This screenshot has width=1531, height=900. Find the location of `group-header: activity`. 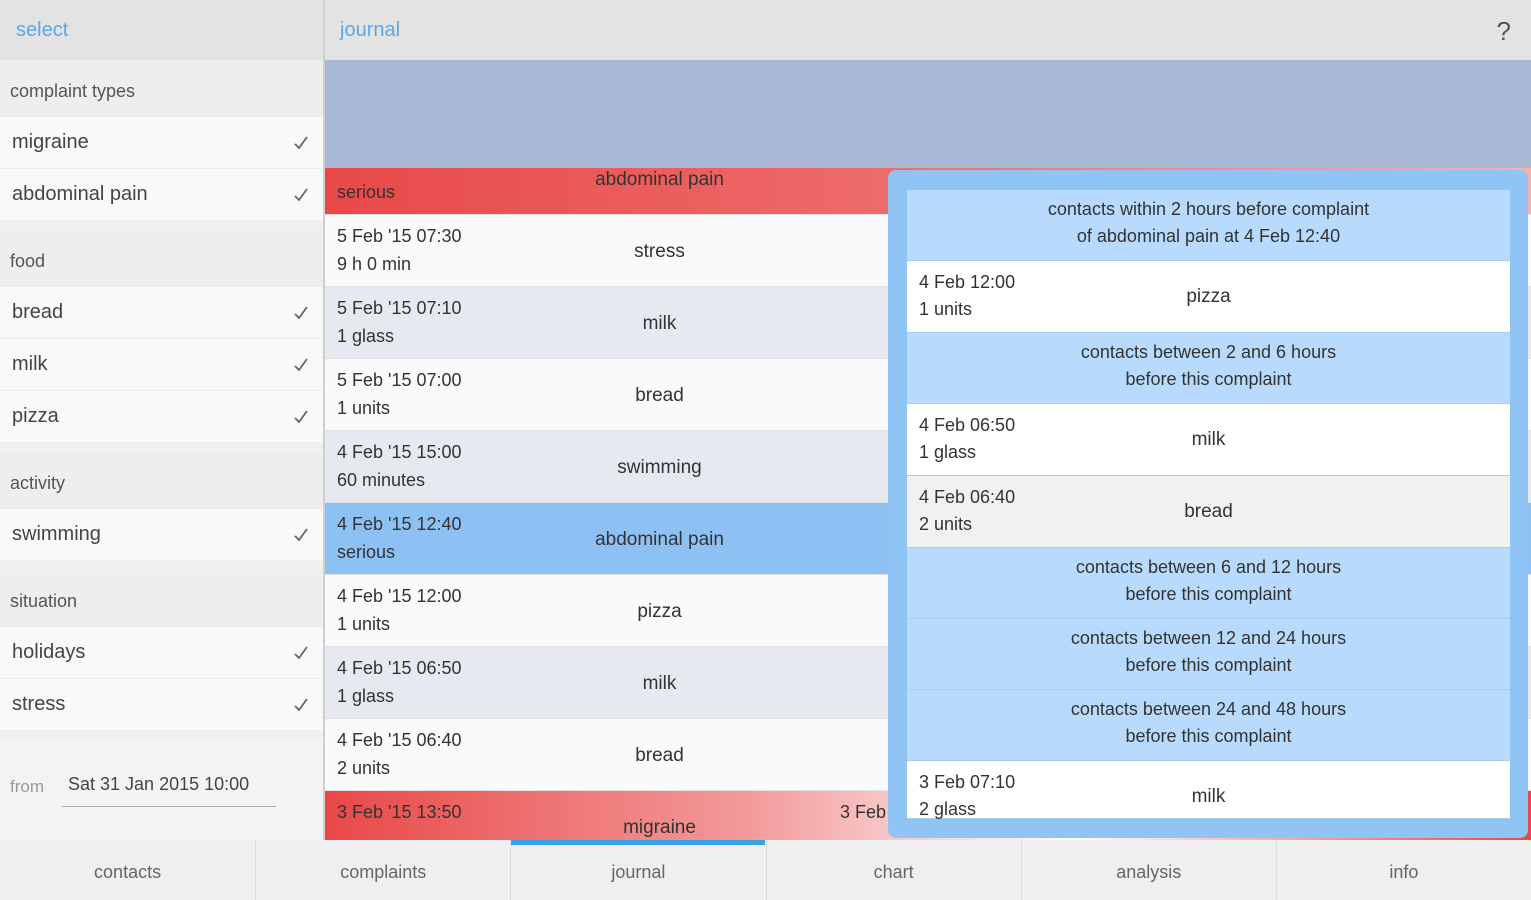

group-header: activity is located at coordinates (161, 480).